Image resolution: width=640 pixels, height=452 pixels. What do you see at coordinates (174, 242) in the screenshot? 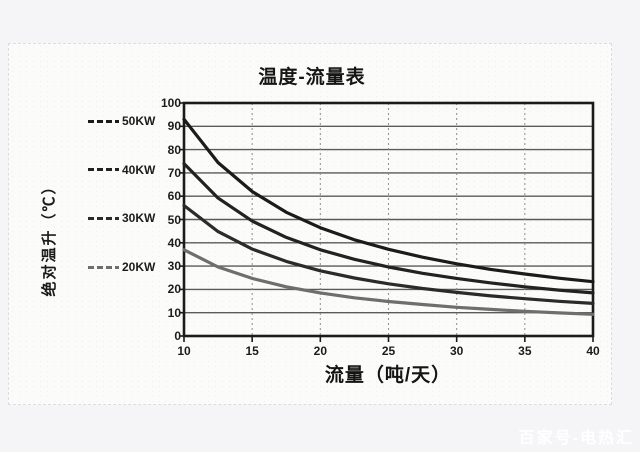
I see `y-tick-label: 40` at bounding box center [174, 242].